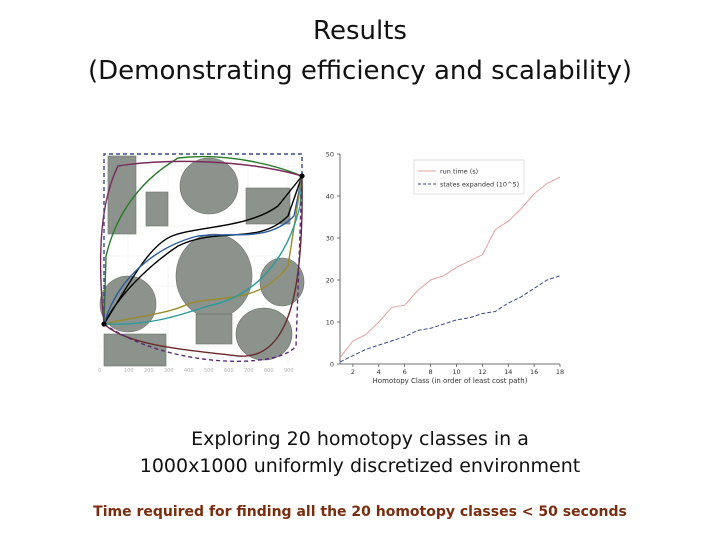 The width and height of the screenshot is (720, 540). Describe the element at coordinates (479, 185) in the screenshot. I see `legend-label-2: states expanded (10^5)` at that location.